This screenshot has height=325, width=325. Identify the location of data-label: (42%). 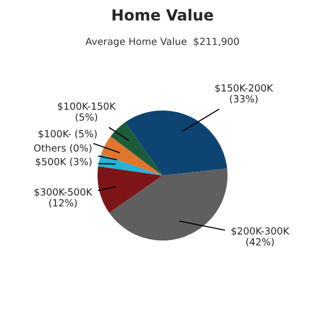
(260, 242).